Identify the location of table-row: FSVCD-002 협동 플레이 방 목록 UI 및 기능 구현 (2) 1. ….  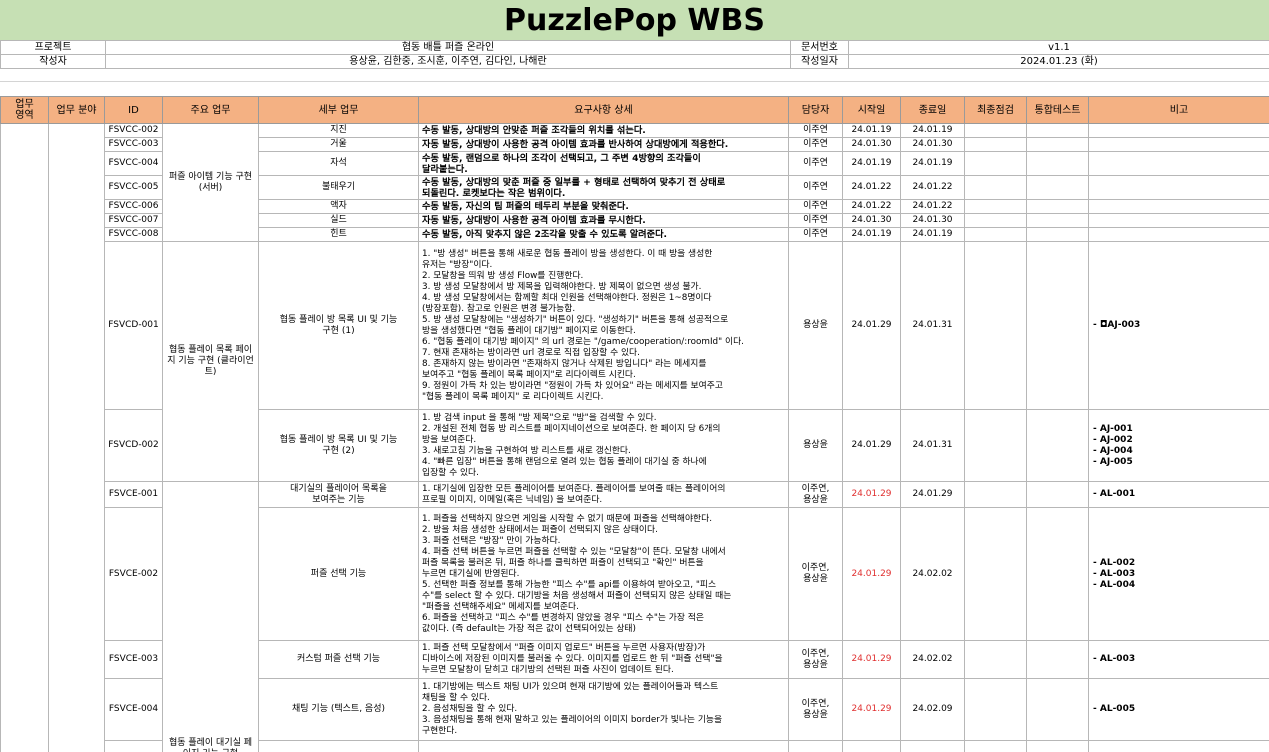
(635, 445).